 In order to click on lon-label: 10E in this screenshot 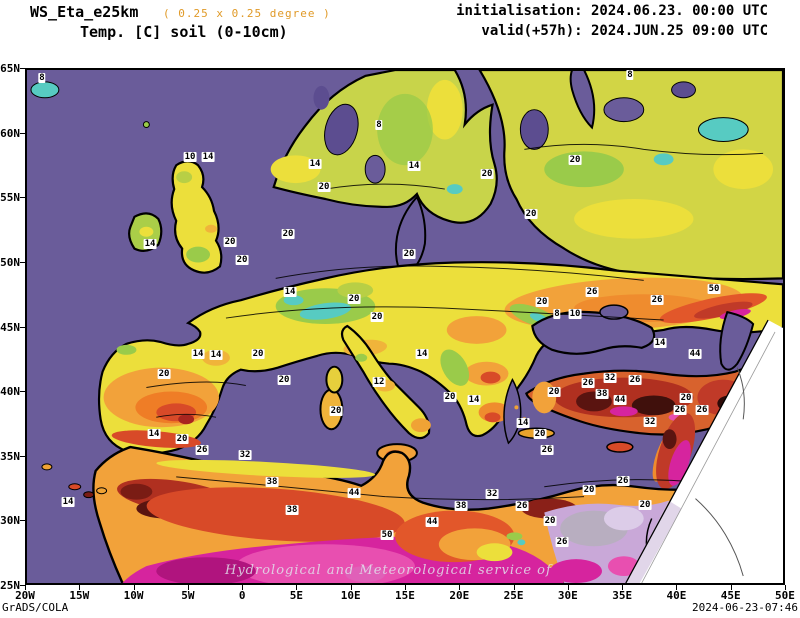, I will do `click(350, 595)`.